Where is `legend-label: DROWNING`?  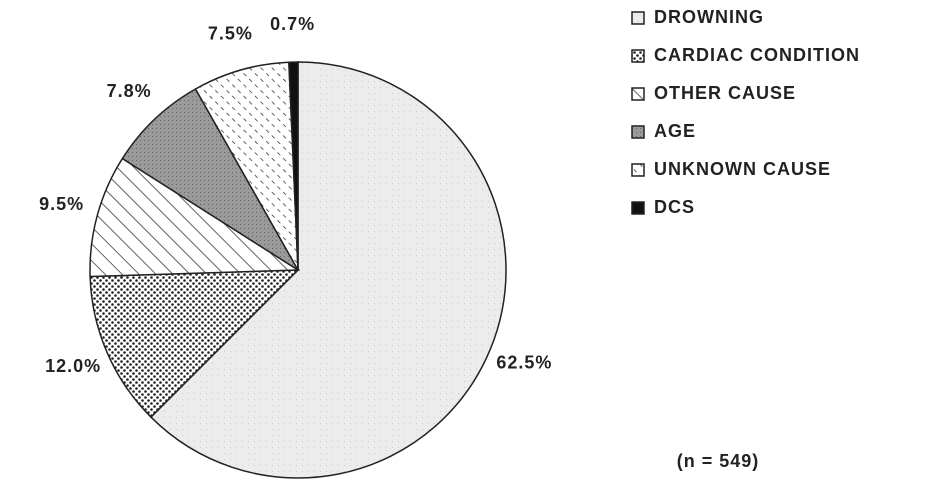
legend-label: DROWNING is located at coordinates (709, 17).